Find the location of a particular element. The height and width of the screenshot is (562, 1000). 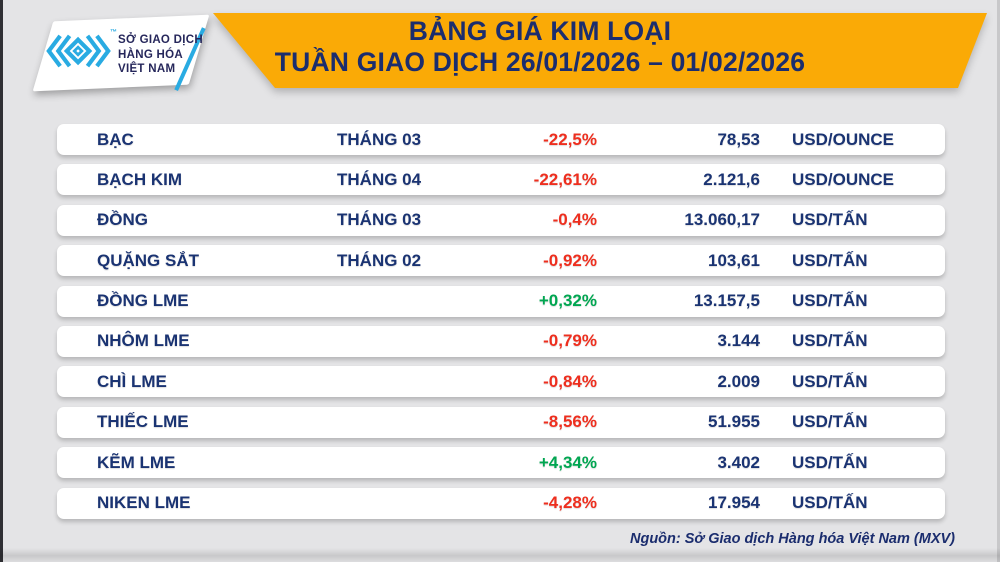

commodity-name: NIKEN LME is located at coordinates (144, 503).